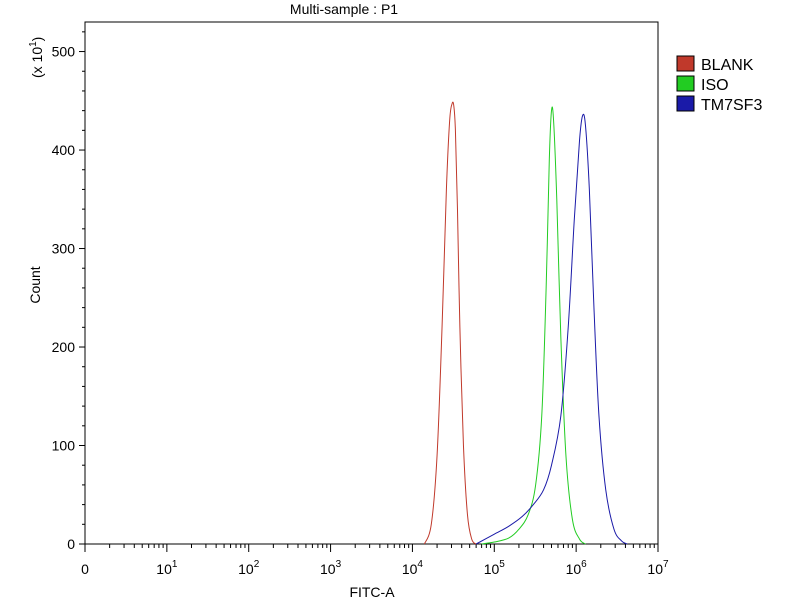 Image resolution: width=800 pixels, height=600 pixels. I want to click on y-tick-label: 200, so click(64, 347).